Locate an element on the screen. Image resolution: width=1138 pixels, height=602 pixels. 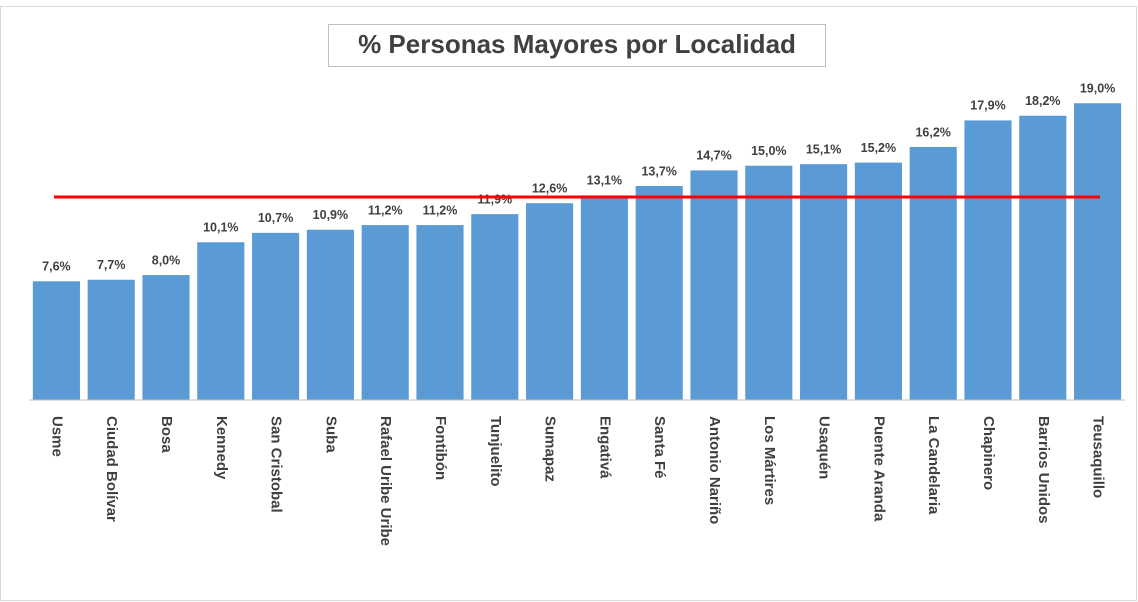
x-tick-label: Barrios Unidos is located at coordinates (1043, 470).